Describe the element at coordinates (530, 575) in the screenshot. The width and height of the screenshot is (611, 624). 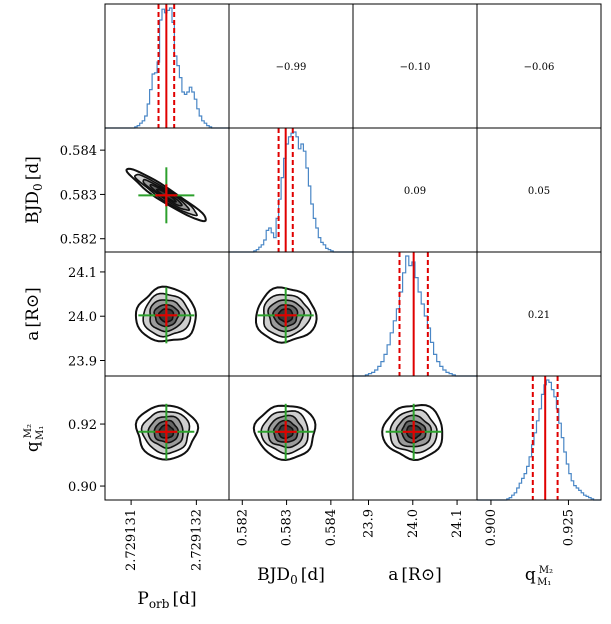
I see `x-axis-label-q-main: q` at that location.